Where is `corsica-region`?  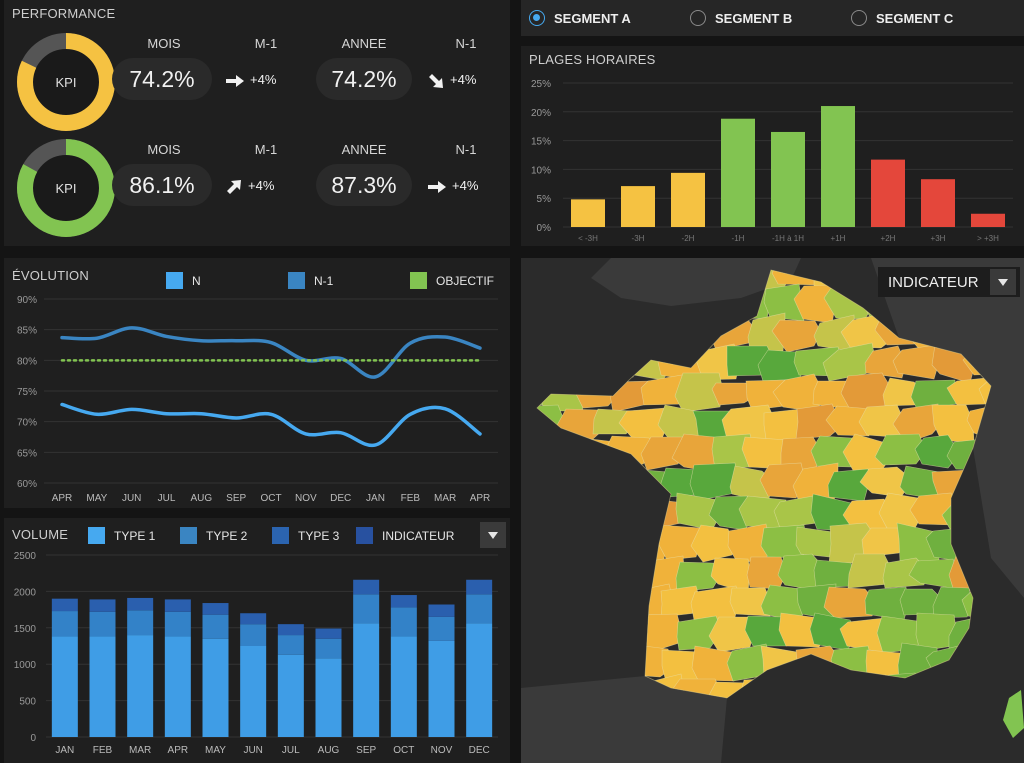
corsica-region is located at coordinates (1013, 714).